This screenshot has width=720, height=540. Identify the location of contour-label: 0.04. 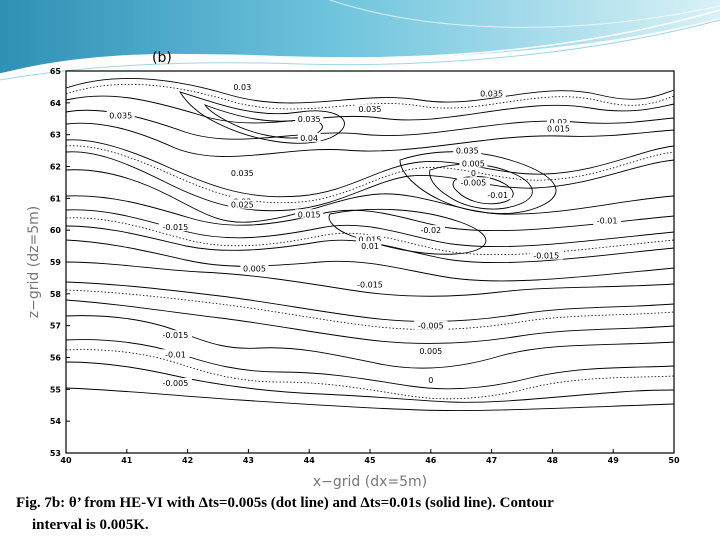
(309, 138).